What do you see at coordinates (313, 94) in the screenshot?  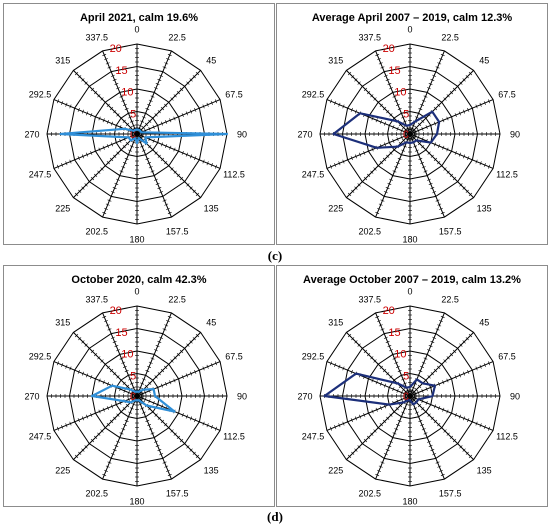 I see `direction-label: 292.5` at bounding box center [313, 94].